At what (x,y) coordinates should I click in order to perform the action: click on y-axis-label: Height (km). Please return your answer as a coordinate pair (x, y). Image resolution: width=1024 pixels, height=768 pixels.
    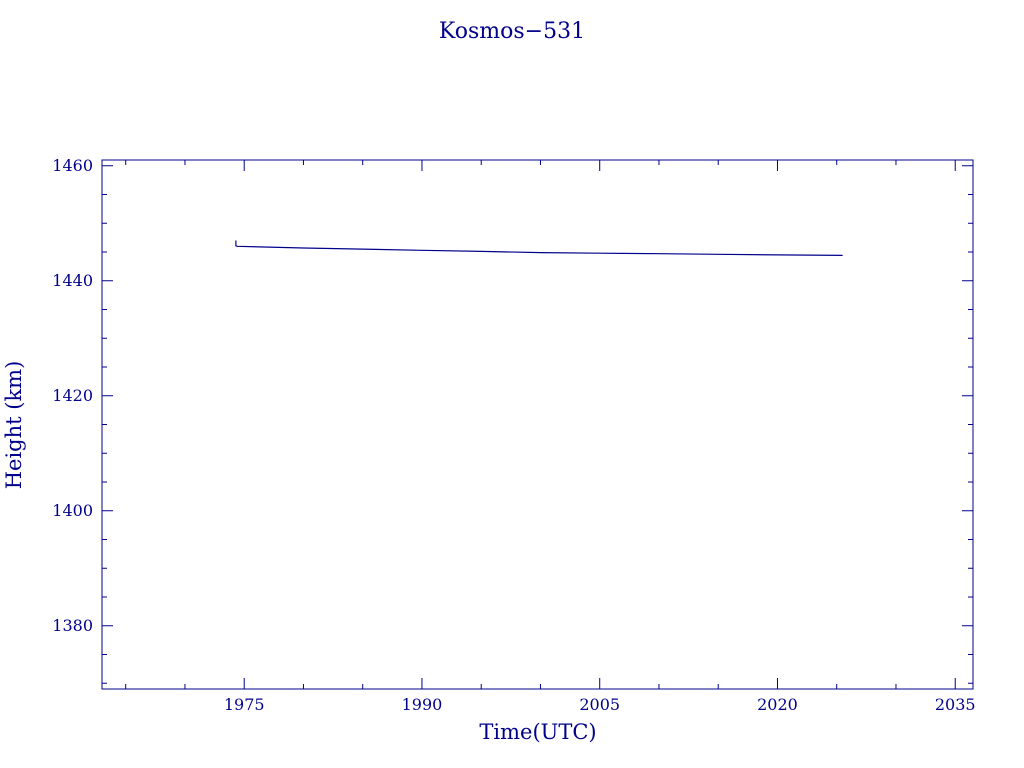
    Looking at the image, I should click on (14, 425).